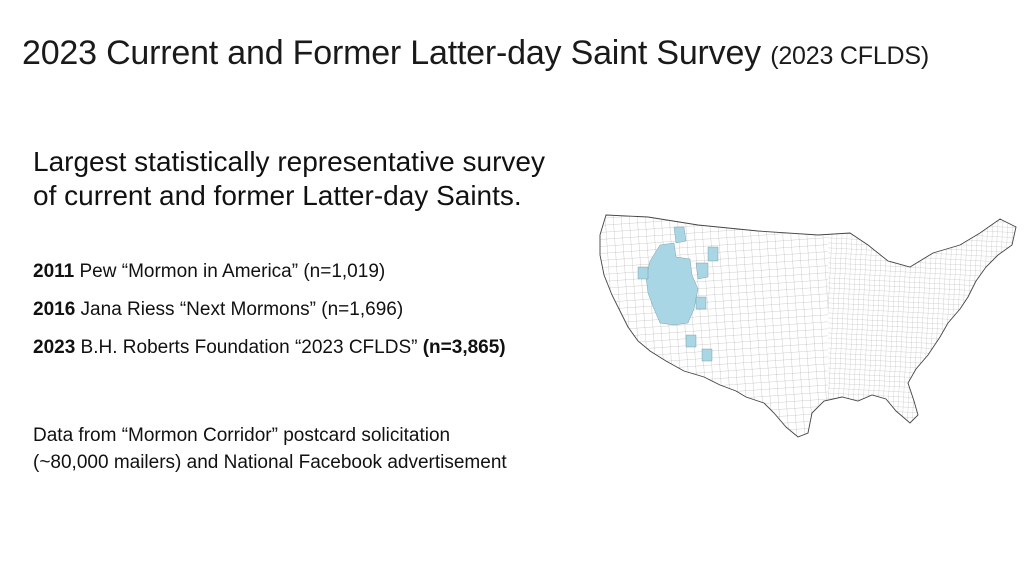  What do you see at coordinates (230, 271) in the screenshot?
I see `study-text: Pew “Mormon in America” (n=1,019)` at bounding box center [230, 271].